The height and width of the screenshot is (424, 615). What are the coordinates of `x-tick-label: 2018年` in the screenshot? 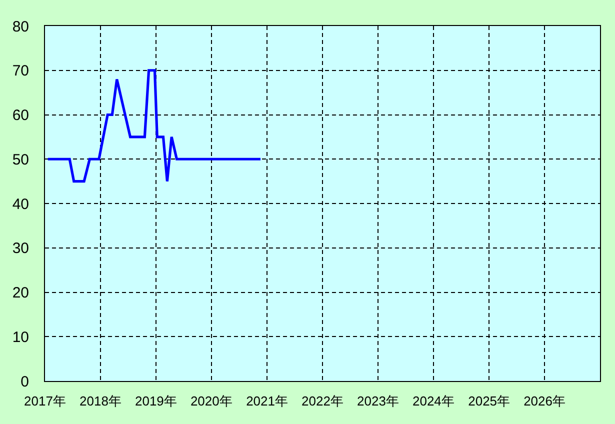 It's located at (101, 401).